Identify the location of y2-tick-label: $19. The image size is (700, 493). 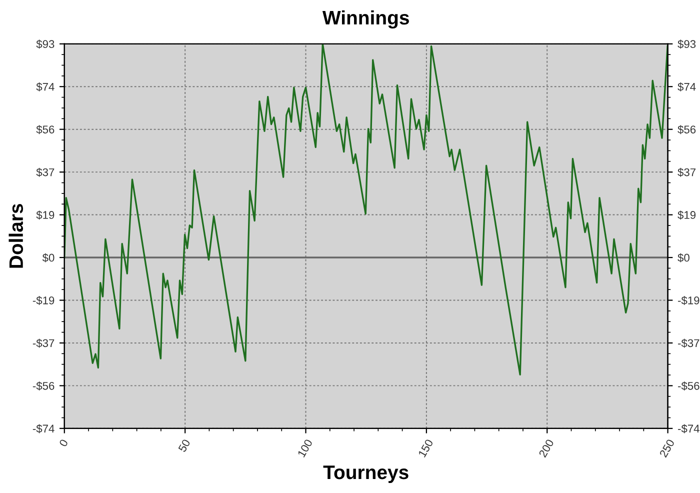
(687, 215).